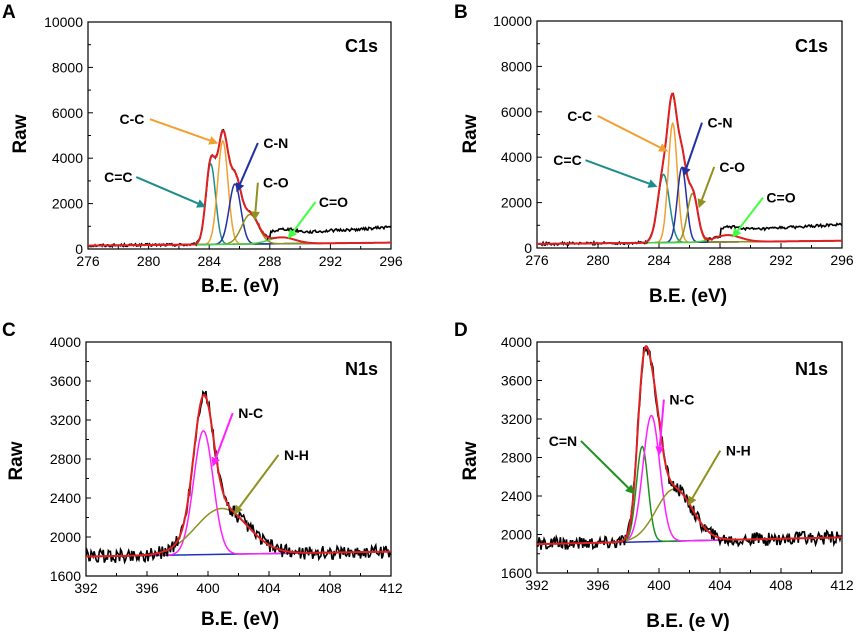 This screenshot has width=858, height=640. I want to click on panel-a-ytick-label: 6000, so click(67, 113).